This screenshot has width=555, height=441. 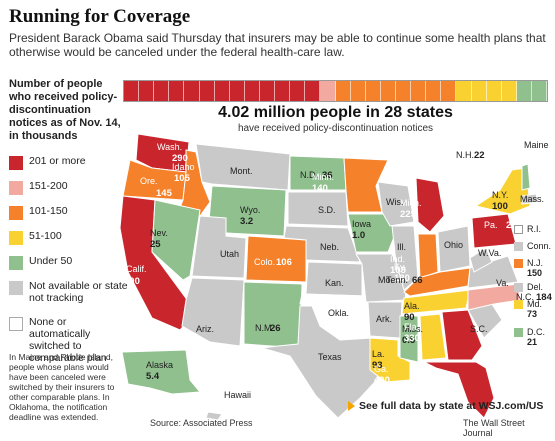 I want to click on state-value: 36, so click(x=327, y=175).